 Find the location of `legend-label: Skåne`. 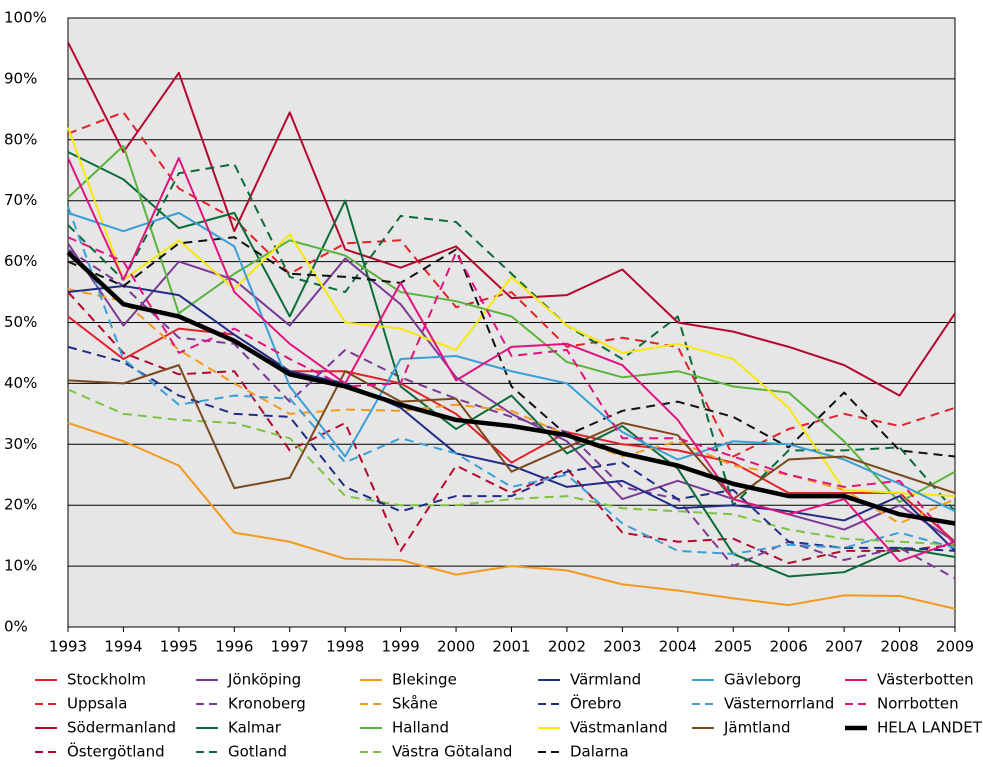

legend-label: Skåne is located at coordinates (415, 704).